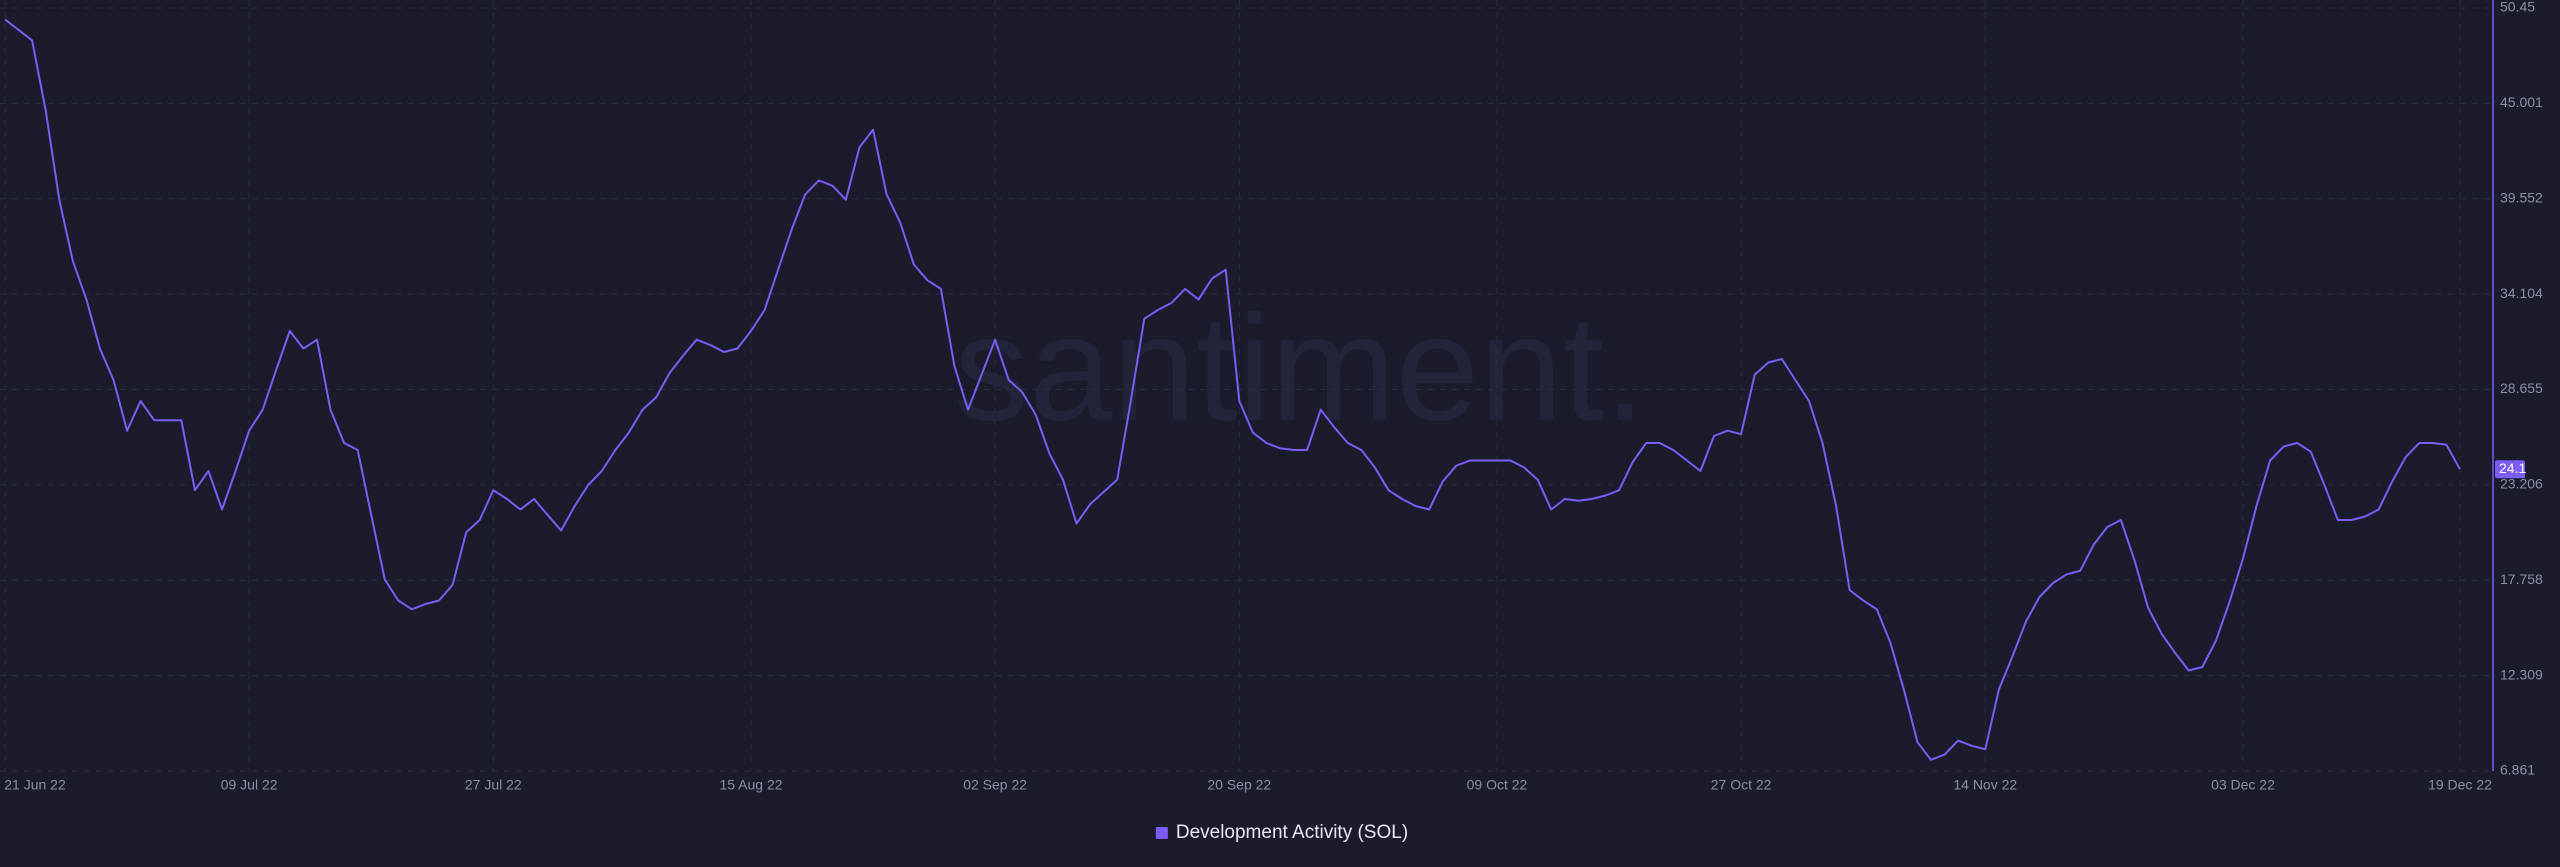  What do you see at coordinates (1239, 785) in the screenshot?
I see `x-tick-label: 20 Sep 22` at bounding box center [1239, 785].